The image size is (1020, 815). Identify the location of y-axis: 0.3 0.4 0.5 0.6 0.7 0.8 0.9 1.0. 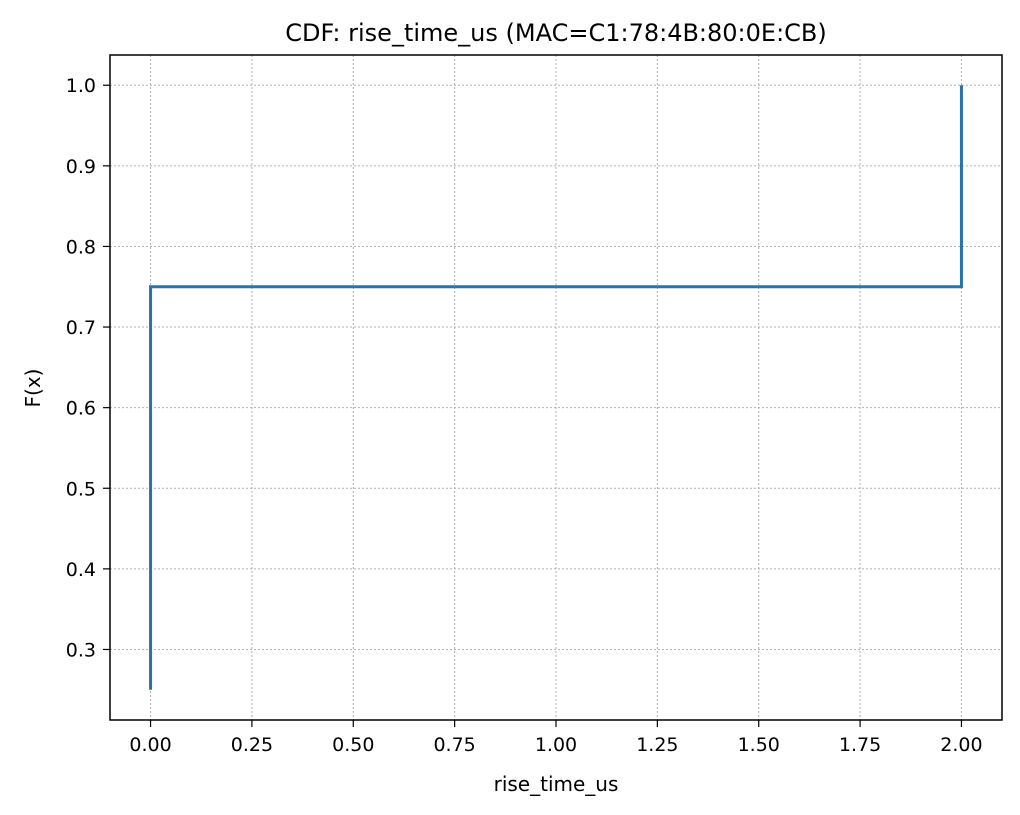
(88, 368).